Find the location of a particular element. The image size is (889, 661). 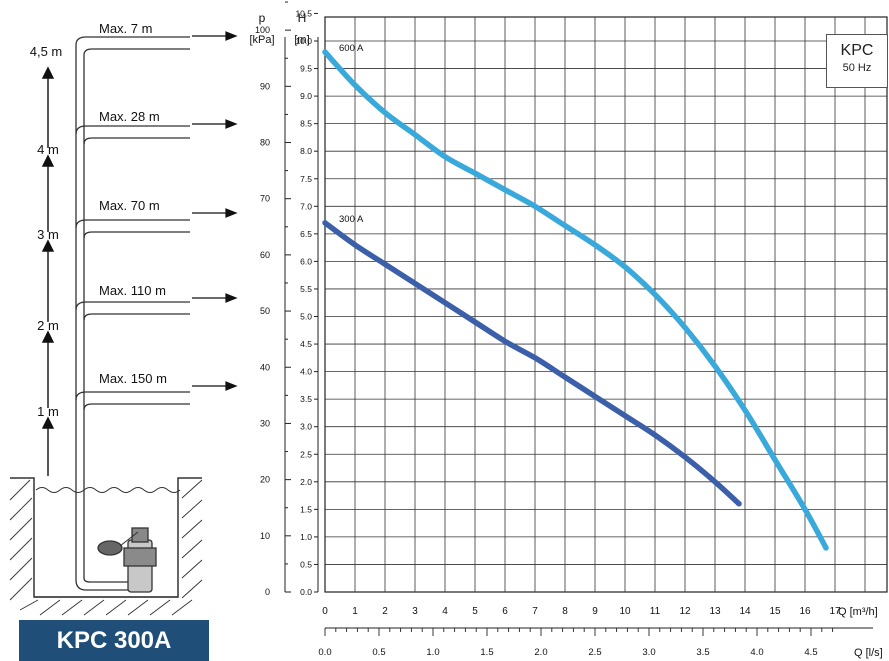

pump-icon is located at coordinates (127, 560).